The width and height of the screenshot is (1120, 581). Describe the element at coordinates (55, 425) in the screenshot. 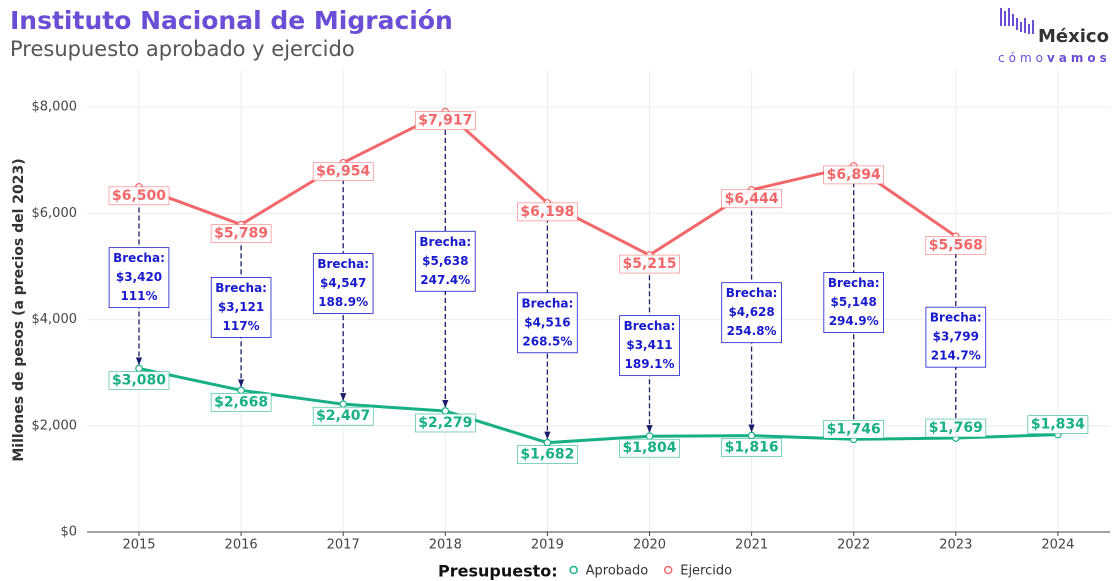

I see `y-tick-label: $2,000` at that location.